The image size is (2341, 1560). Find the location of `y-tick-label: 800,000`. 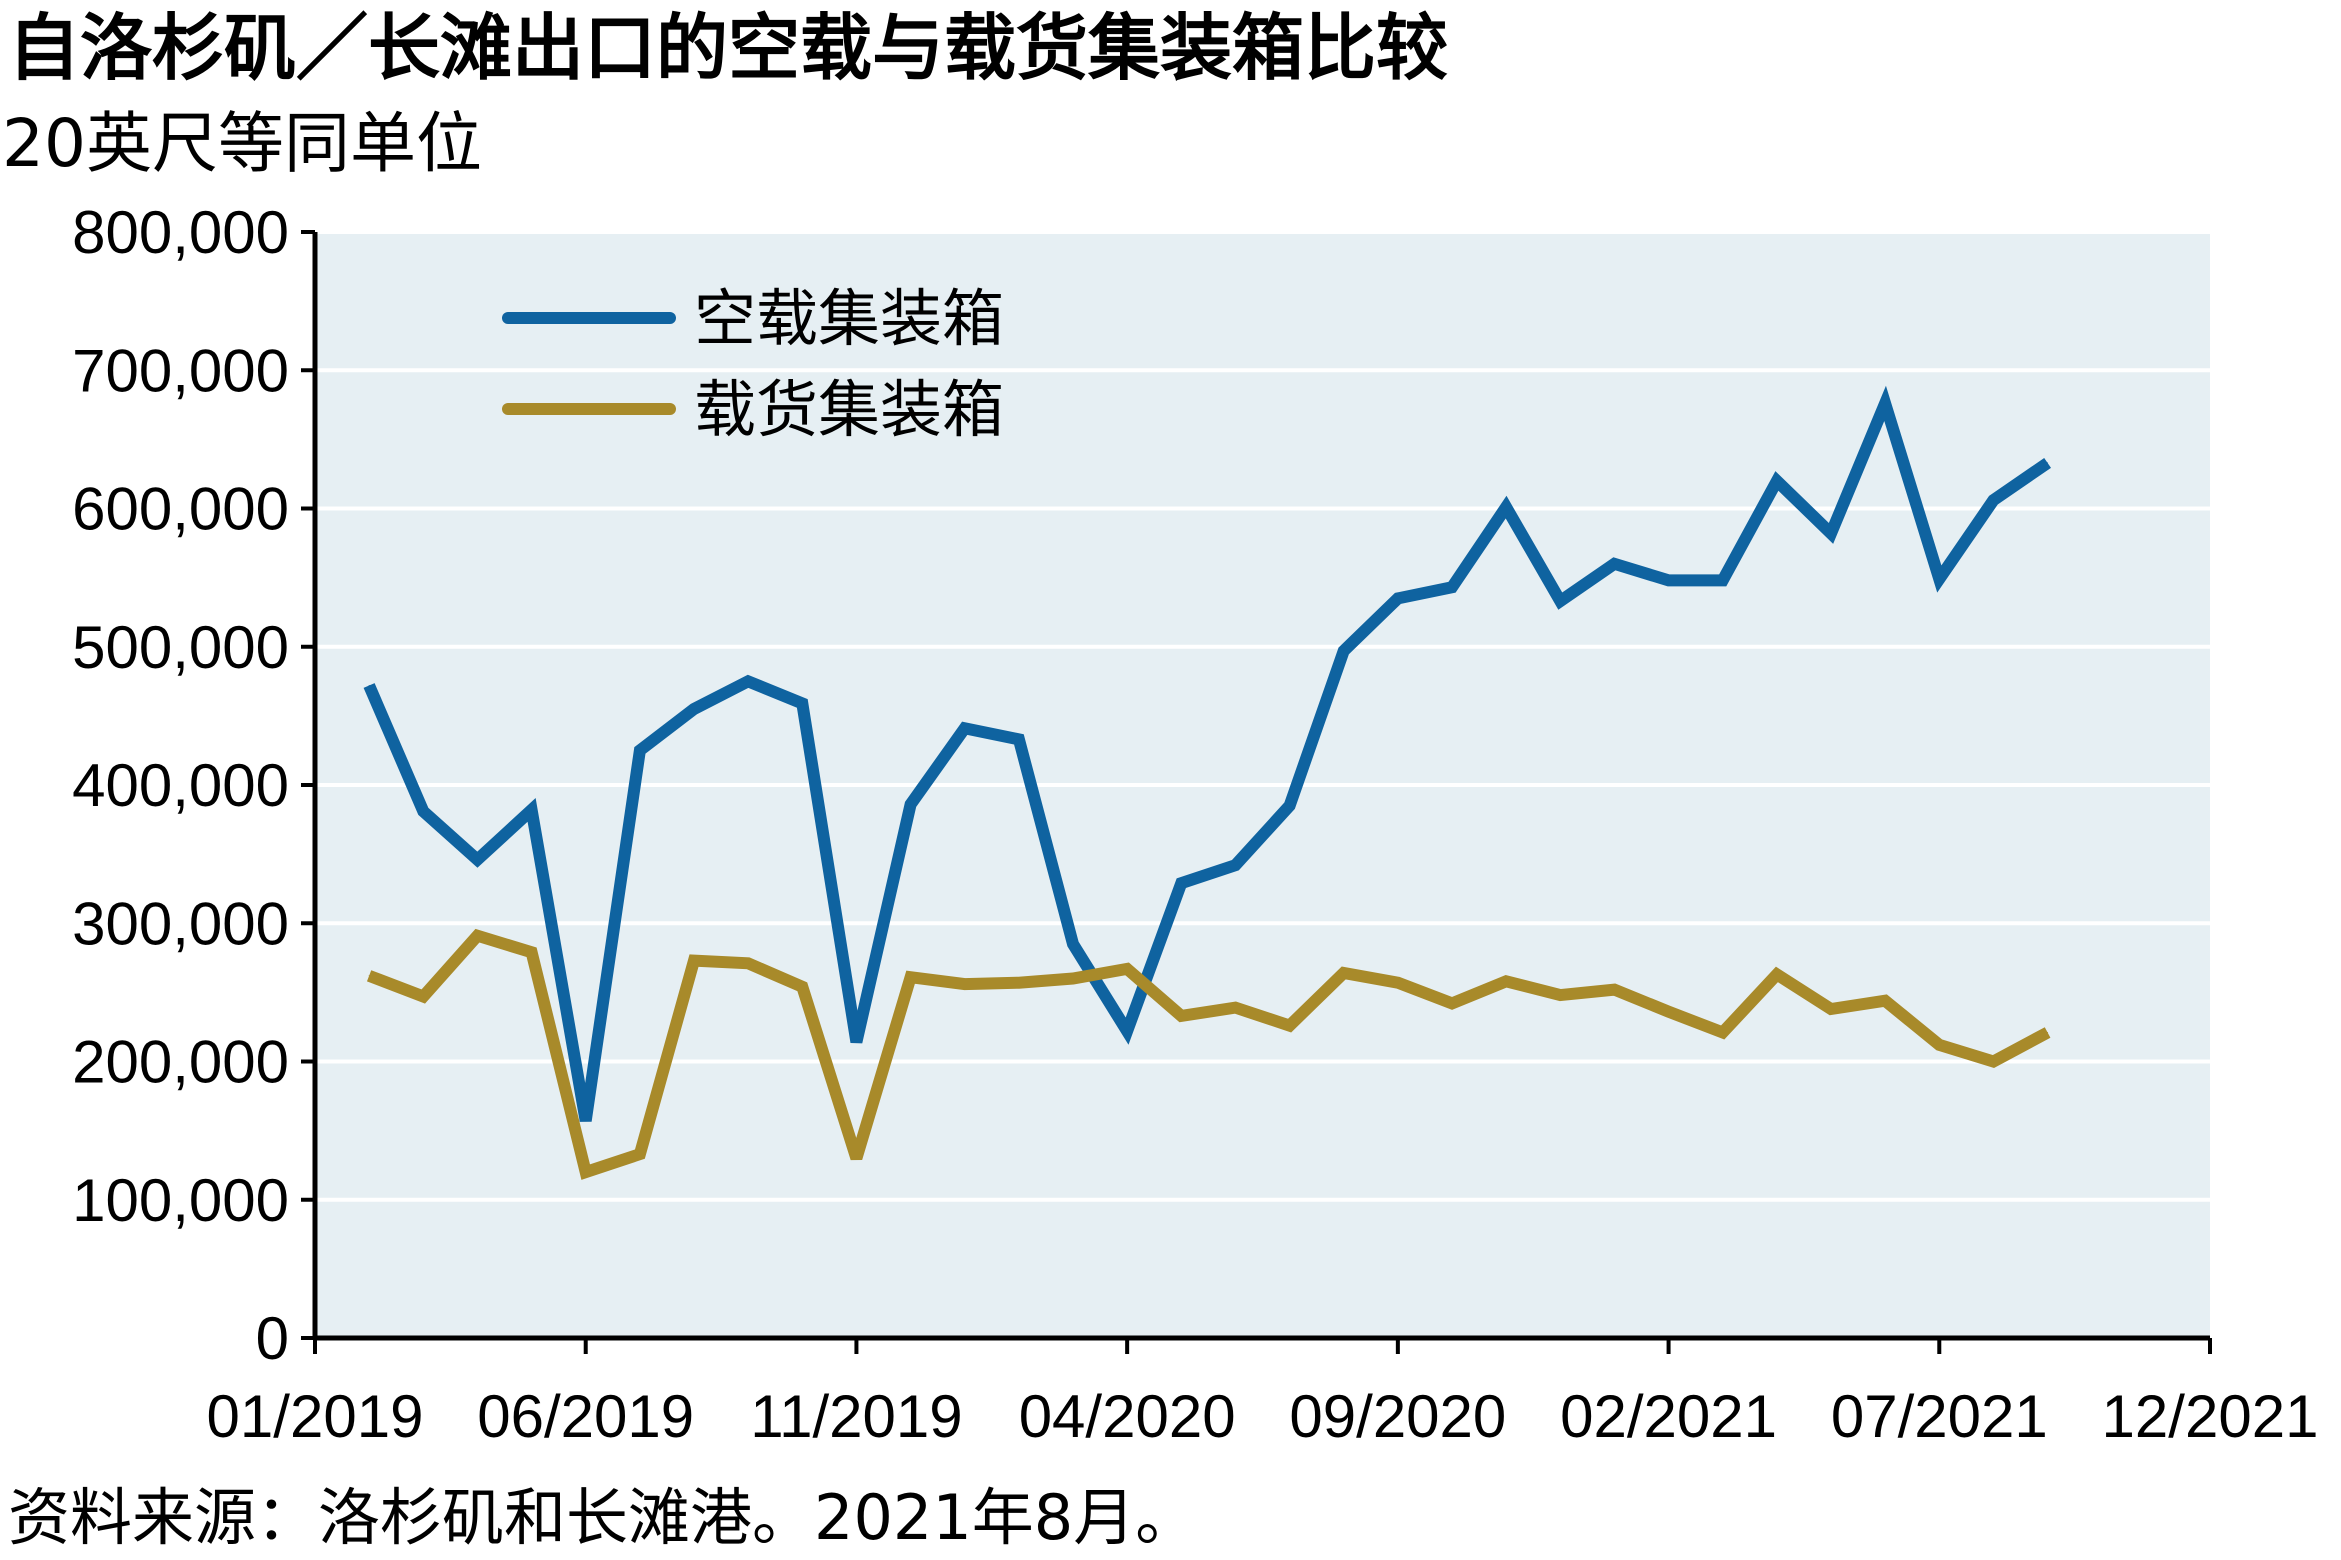

y-tick-label: 800,000 is located at coordinates (180, 232).